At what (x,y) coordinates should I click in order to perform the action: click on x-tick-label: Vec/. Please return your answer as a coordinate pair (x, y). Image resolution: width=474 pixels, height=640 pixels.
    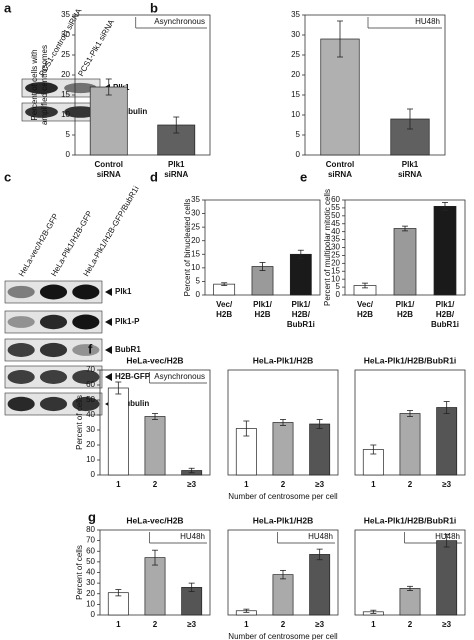
    Looking at the image, I should click on (224, 304).